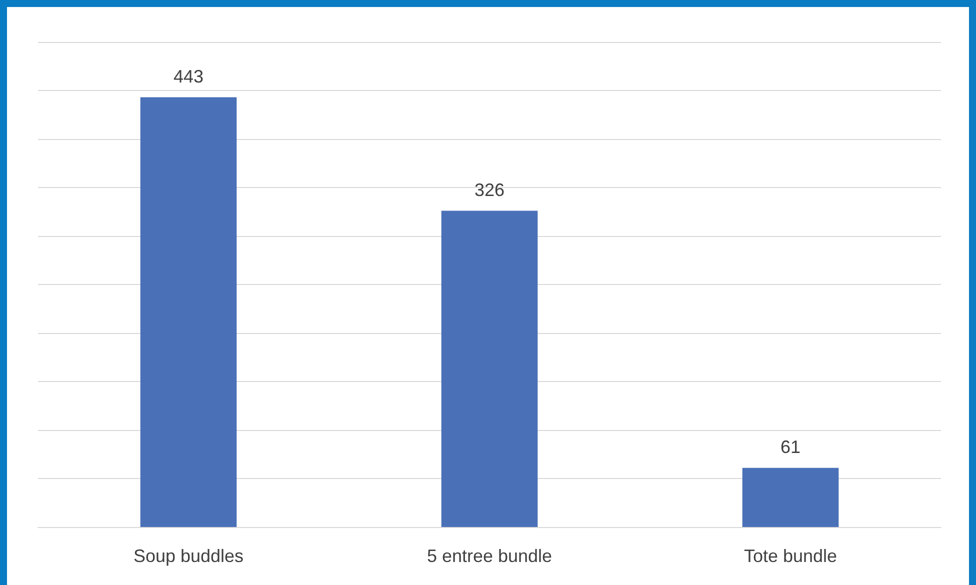  Describe the element at coordinates (188, 556) in the screenshot. I see `x-tick-label: Soup buddles` at that location.